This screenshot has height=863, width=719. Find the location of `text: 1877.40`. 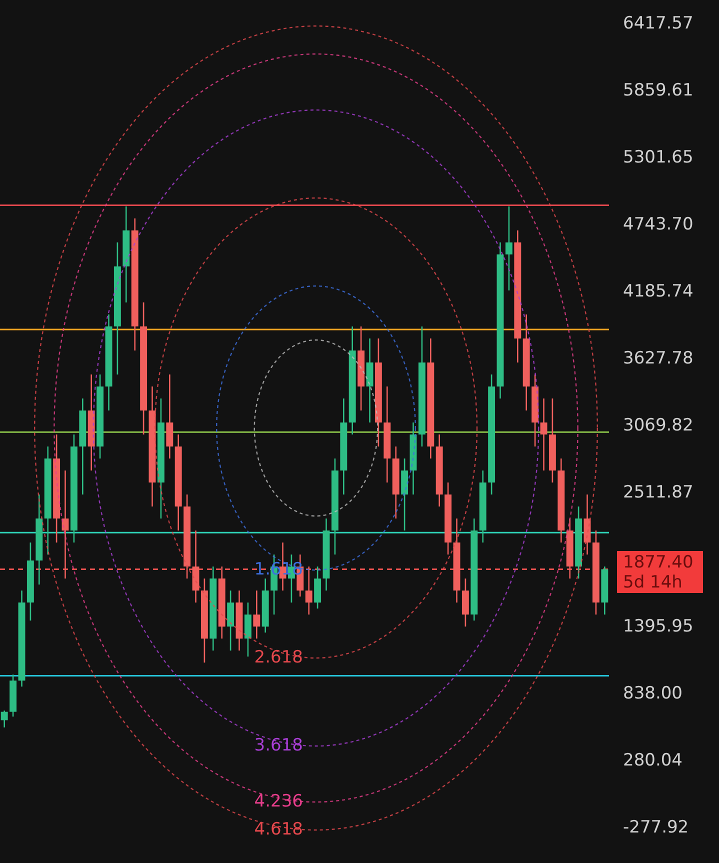

text: 1877.40 is located at coordinates (658, 562).